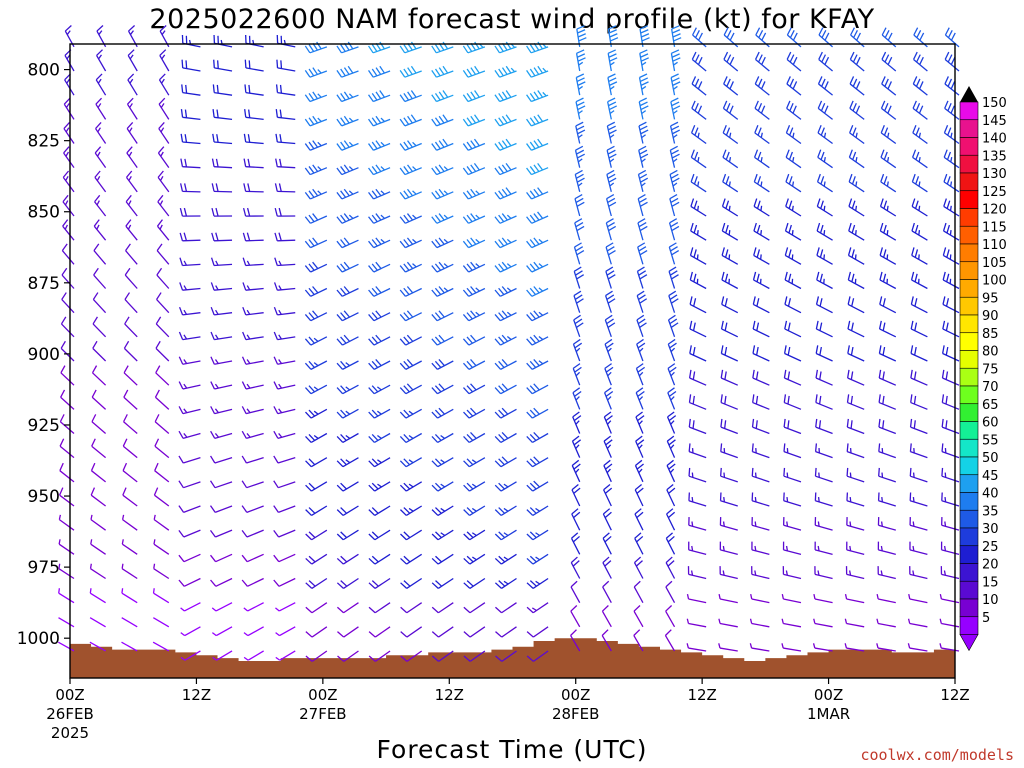 The image size is (1024, 768). Describe the element at coordinates (937, 755) in the screenshot. I see `credit-link: coolwx.com/models` at that location.